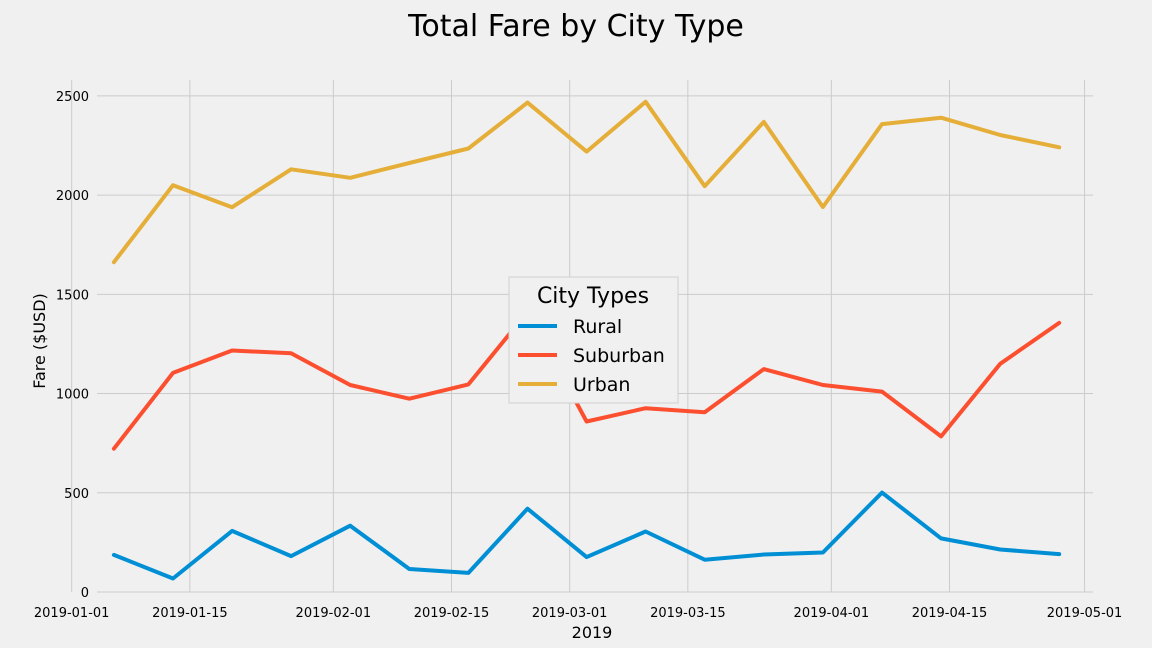 The image size is (1152, 648). I want to click on chart-title: Total Fare by City Type, so click(575, 26).